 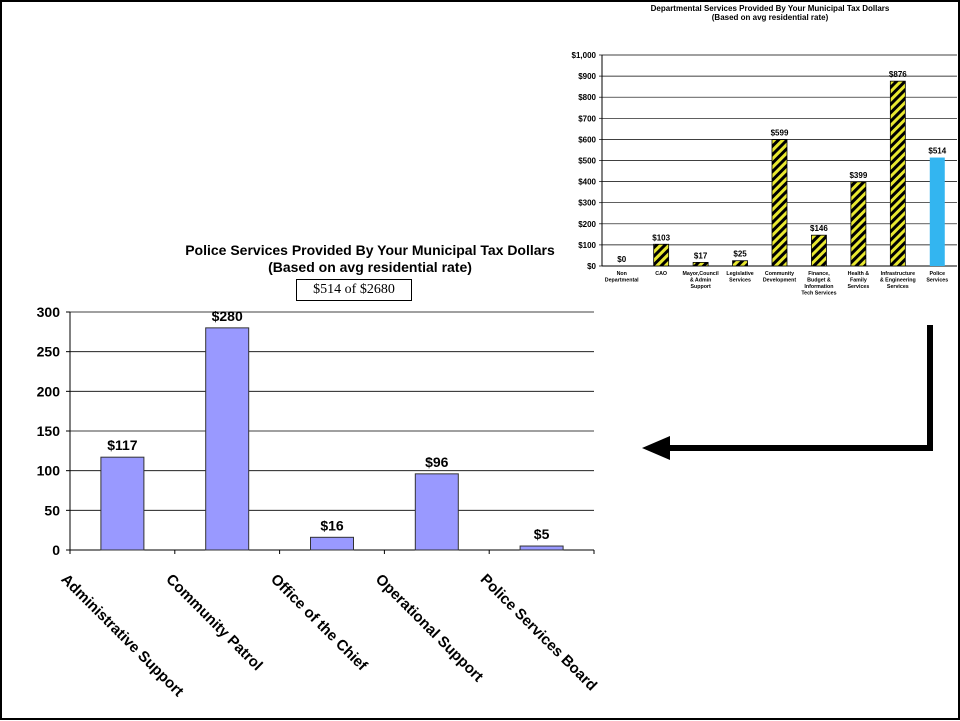 I want to click on dept-y-tick-label: $400, so click(x=587, y=182).